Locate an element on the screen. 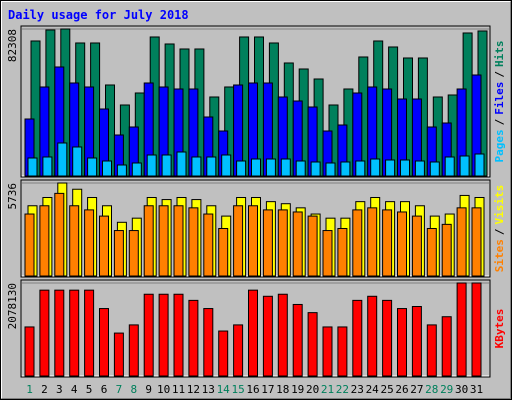  legend-entry: Visits is located at coordinates (499, 205).